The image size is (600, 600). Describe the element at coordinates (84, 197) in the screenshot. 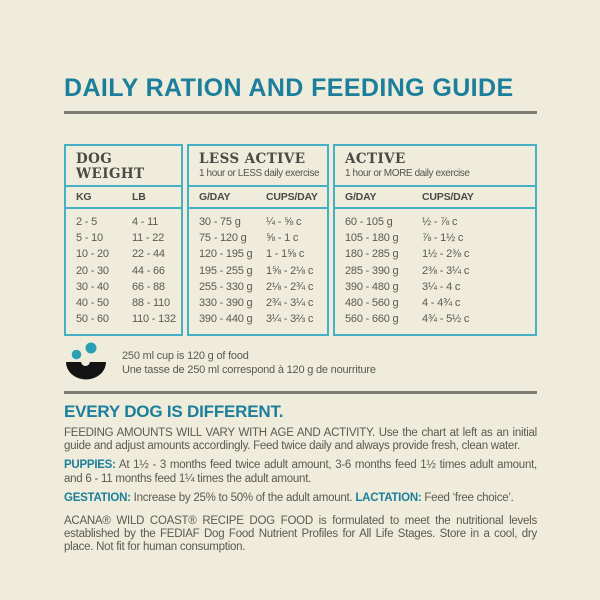

I see `col-header-kg: KG` at that location.